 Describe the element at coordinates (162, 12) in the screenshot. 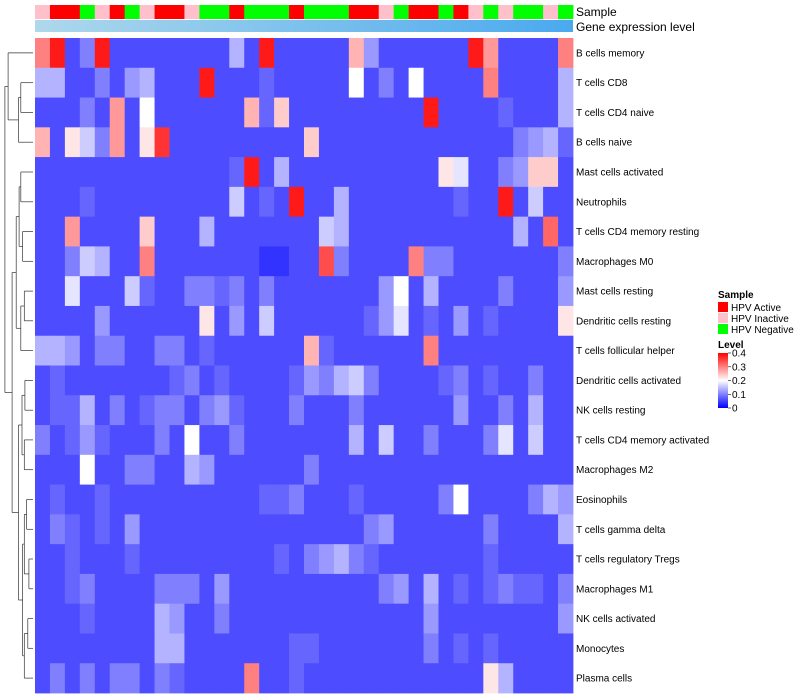

I see `sample-9-active` at that location.